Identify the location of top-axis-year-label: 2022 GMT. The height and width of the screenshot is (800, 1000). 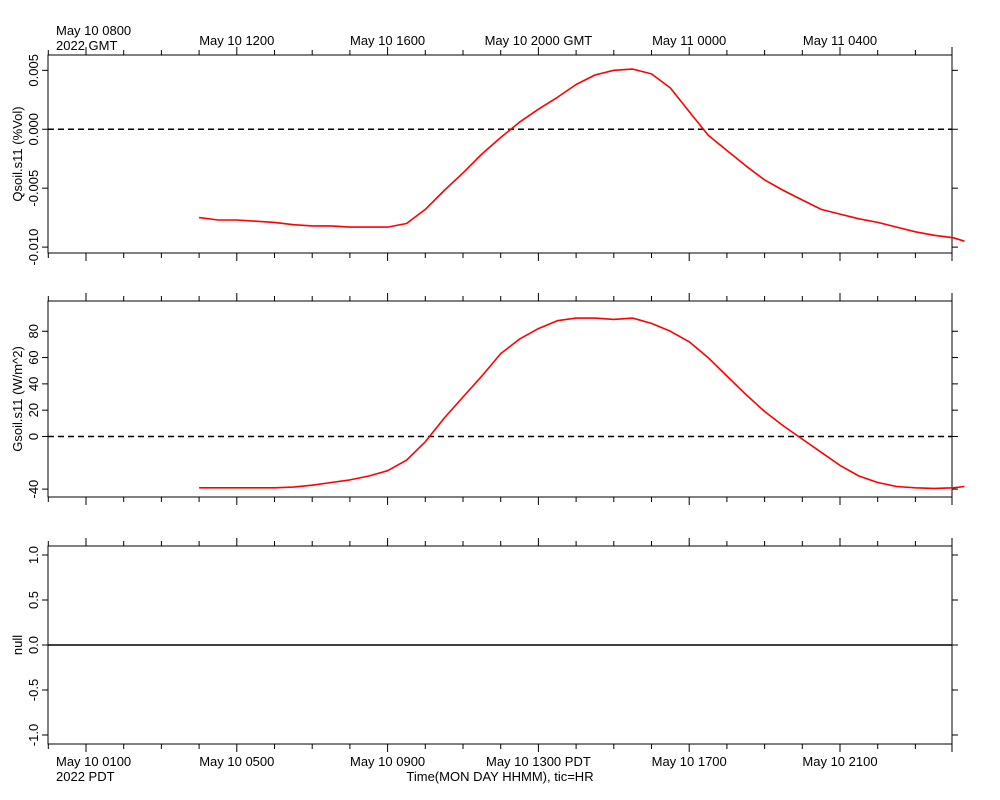
(86, 45).